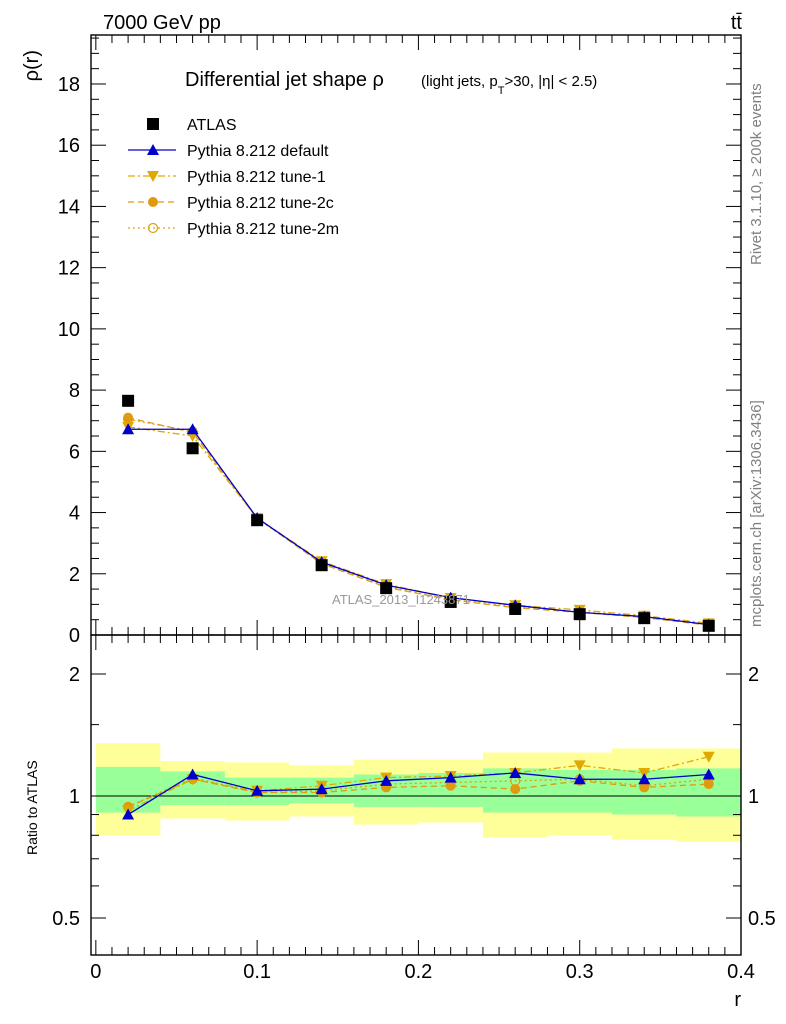  Describe the element at coordinates (258, 151) in the screenshot. I see `legend-label-pythia-8-212-default: Pythia 8.212 default` at that location.